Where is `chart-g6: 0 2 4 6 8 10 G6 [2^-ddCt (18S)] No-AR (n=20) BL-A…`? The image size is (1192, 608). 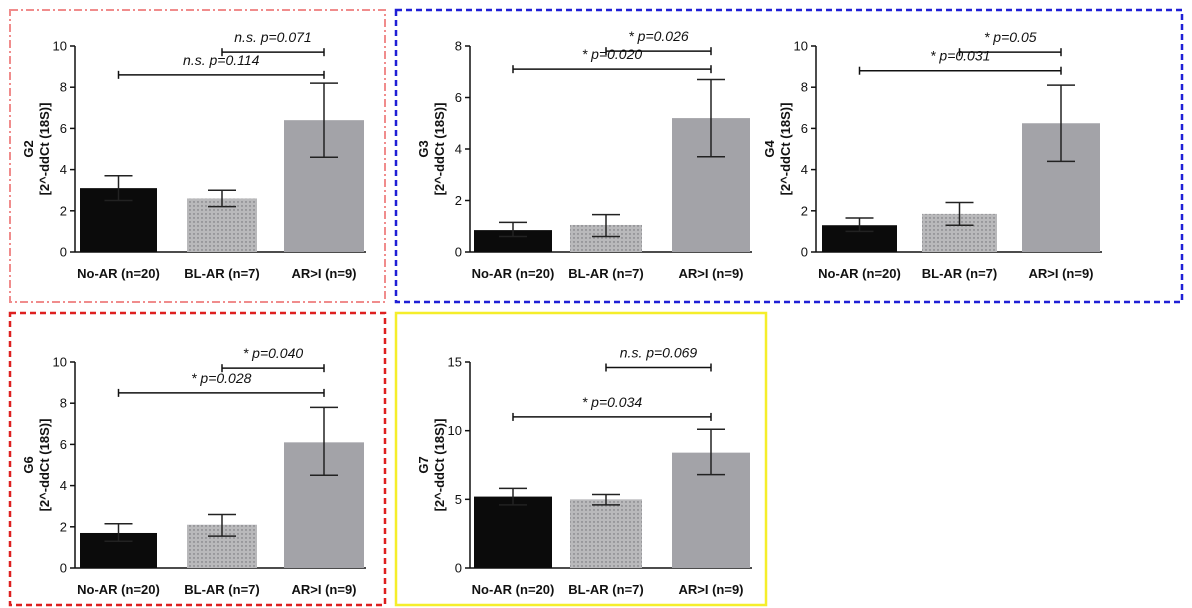 chart-g6: 0 2 4 6 8 10 G6 [2^-ddCt (18S)] No-AR (n=20) BL-A… is located at coordinates (193, 471).